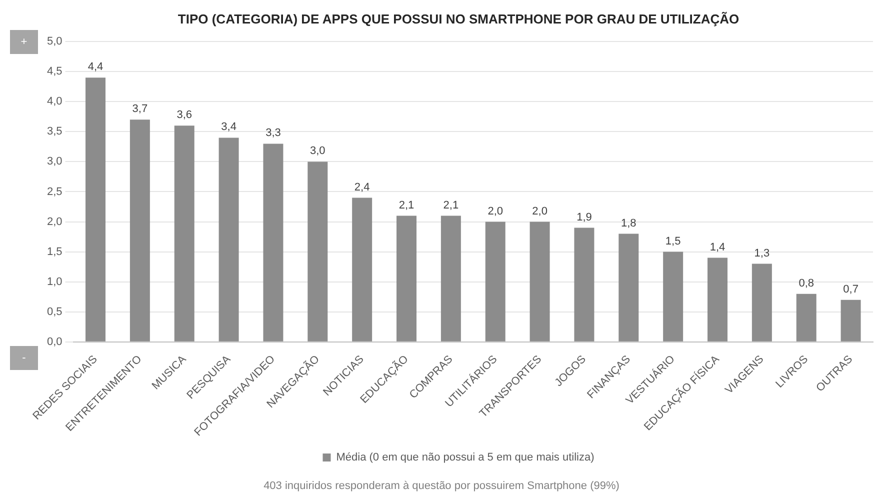 The width and height of the screenshot is (883, 501). What do you see at coordinates (24, 358) in the screenshot?
I see `minus-button: -` at bounding box center [24, 358].